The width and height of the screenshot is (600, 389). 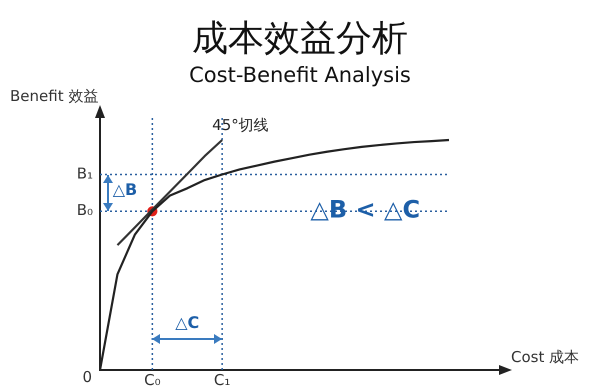 What do you see at coordinates (54, 96) in the screenshot?
I see `y-axis-title: Benefit 效益` at bounding box center [54, 96].